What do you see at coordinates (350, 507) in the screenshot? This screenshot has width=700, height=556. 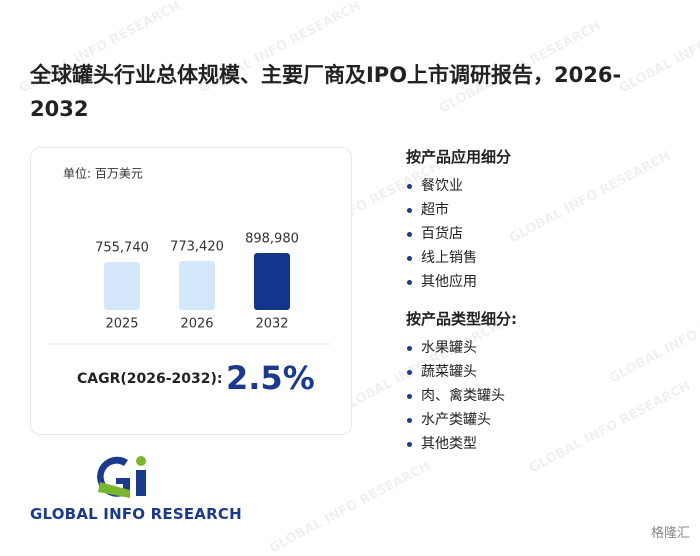 I see `watermark: GLOBAL INFO RESEARCH` at bounding box center [350, 507].